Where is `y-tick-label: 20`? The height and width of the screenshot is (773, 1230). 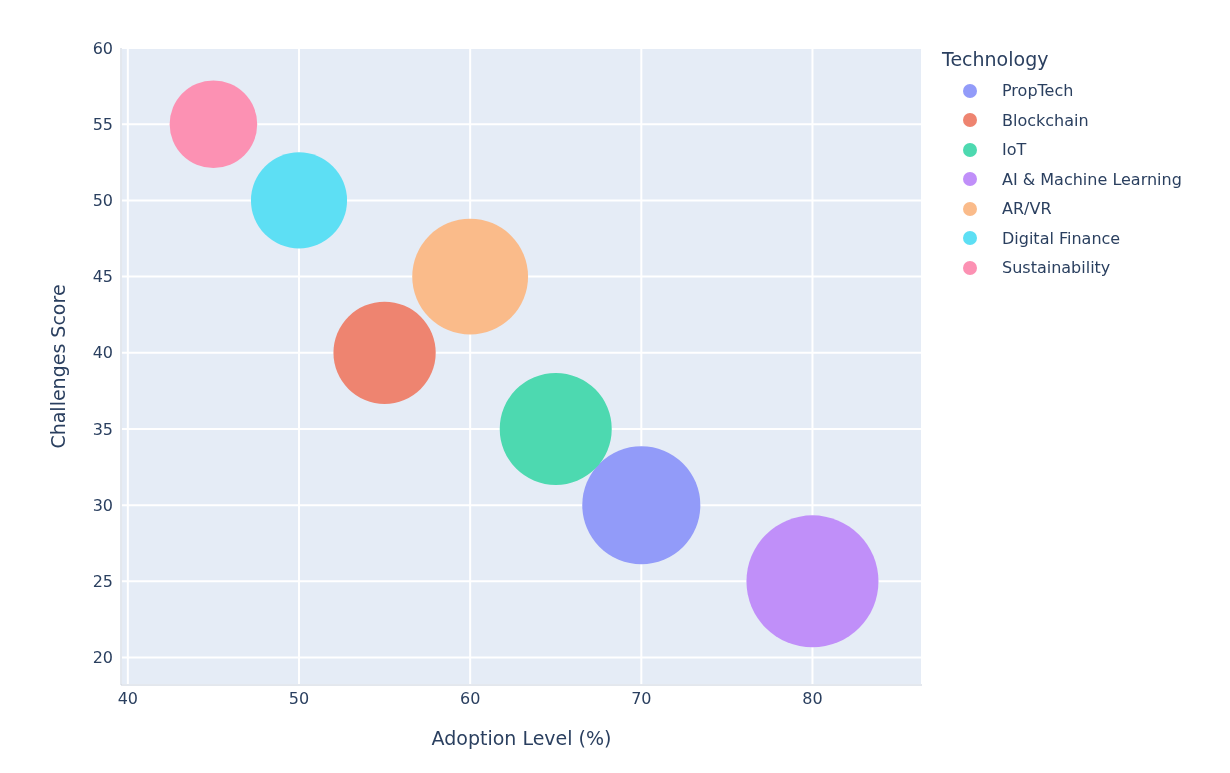 y-tick-label: 20 is located at coordinates (102, 658).